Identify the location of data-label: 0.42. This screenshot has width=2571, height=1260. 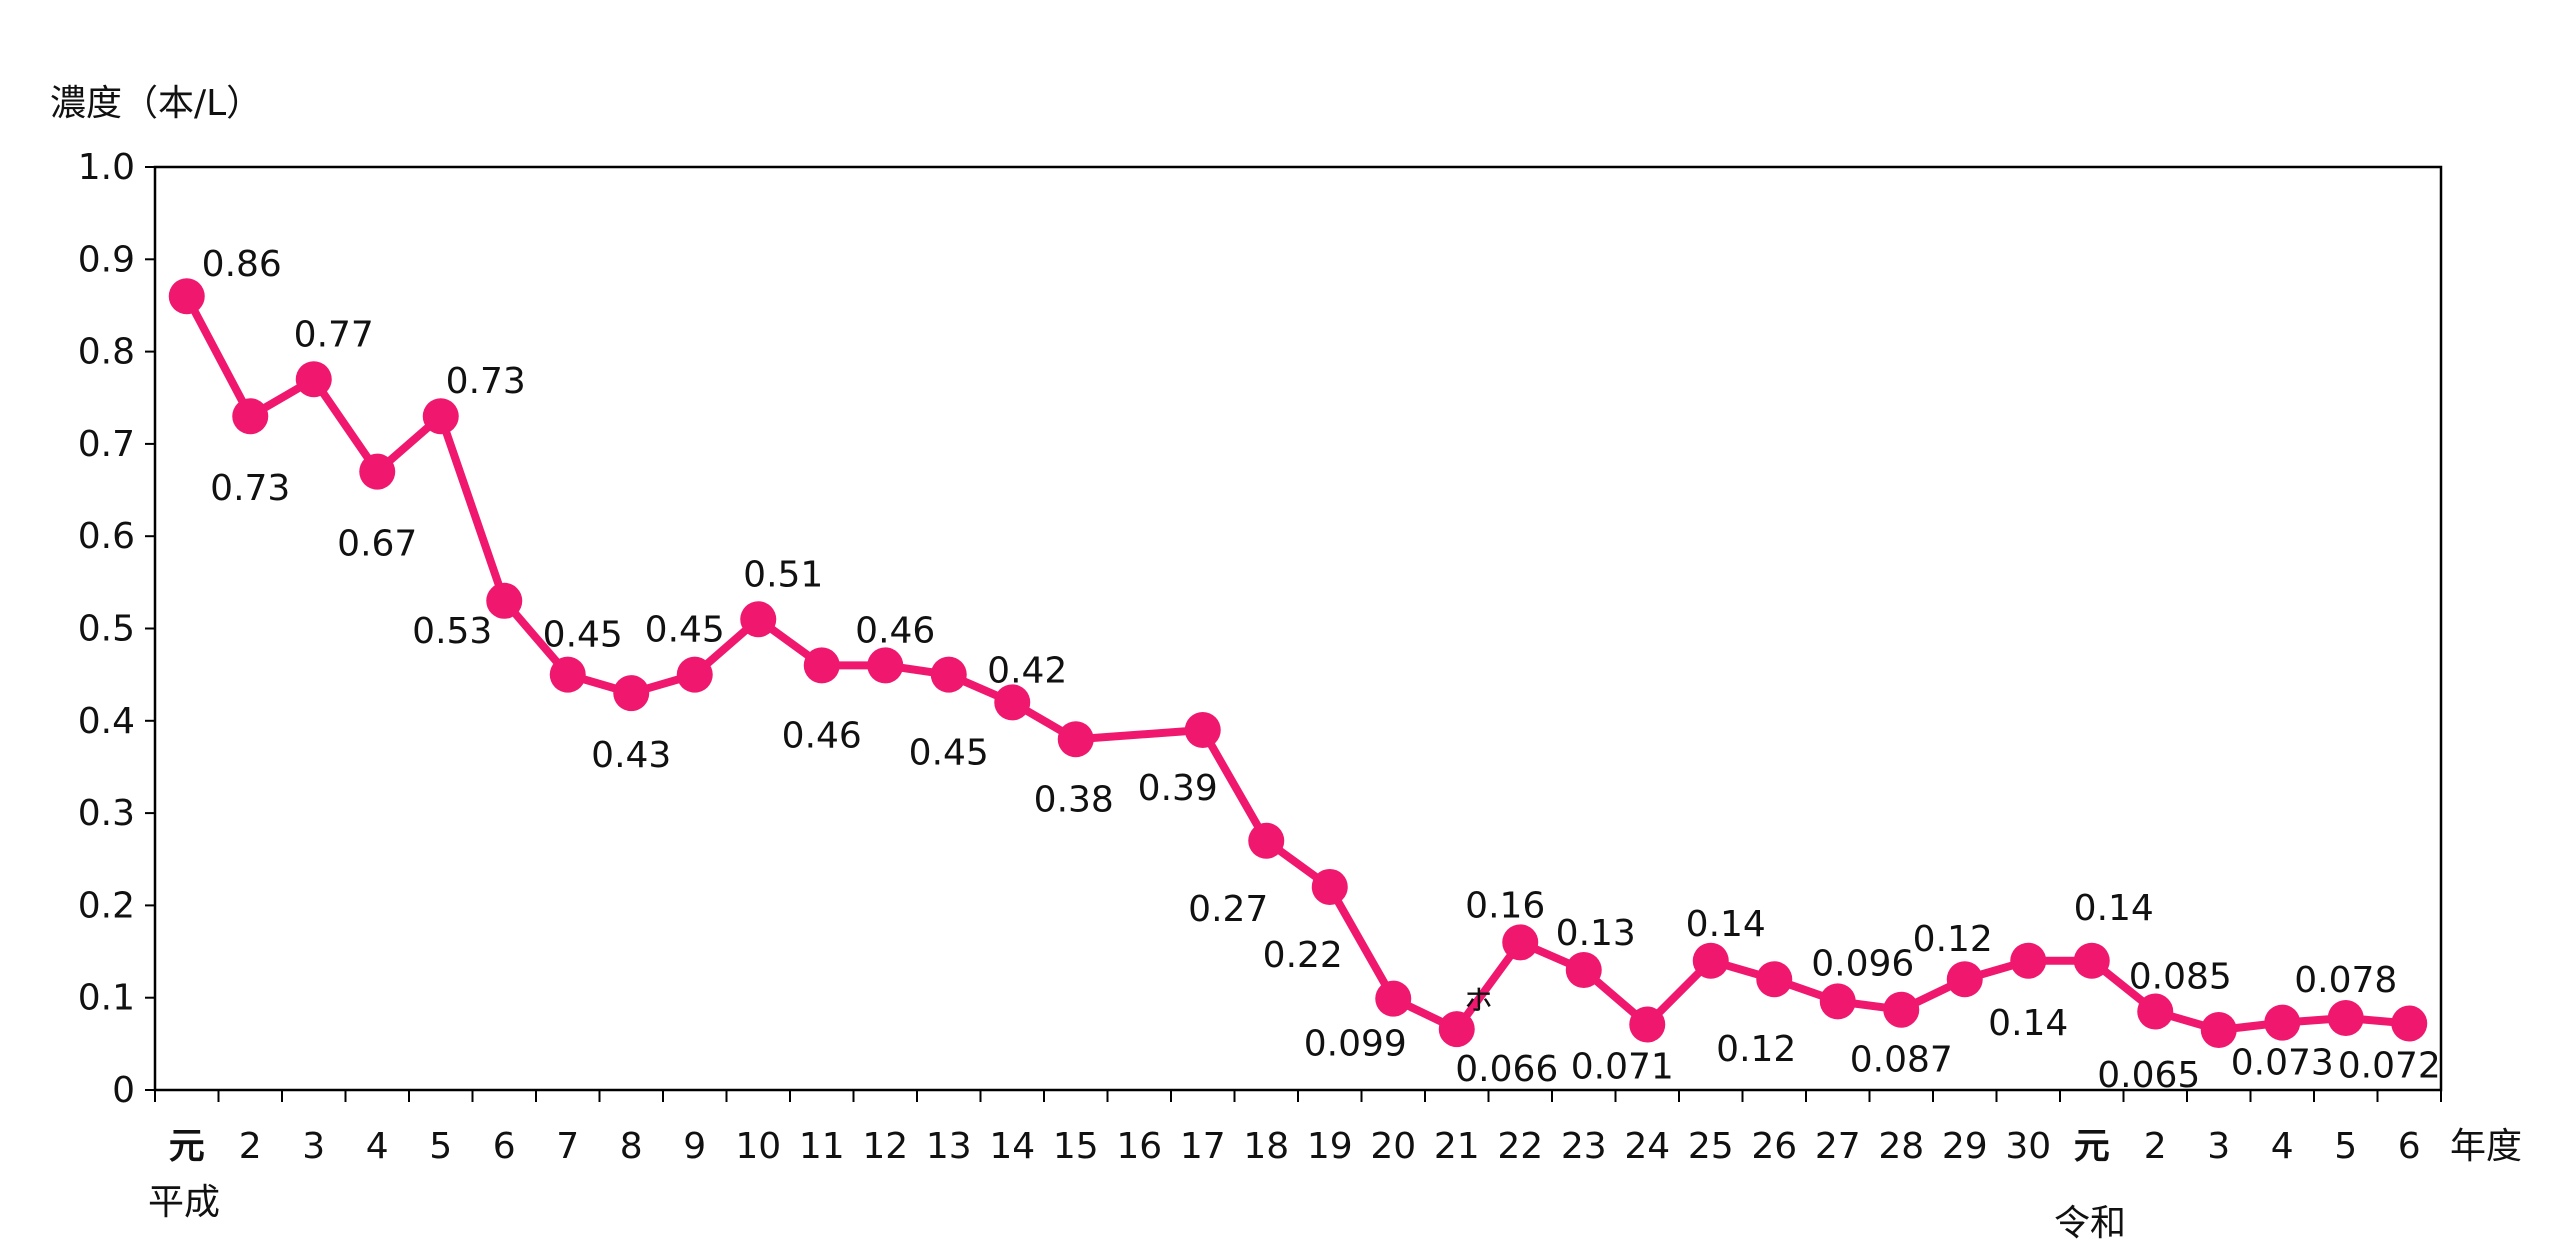
(1027, 670).